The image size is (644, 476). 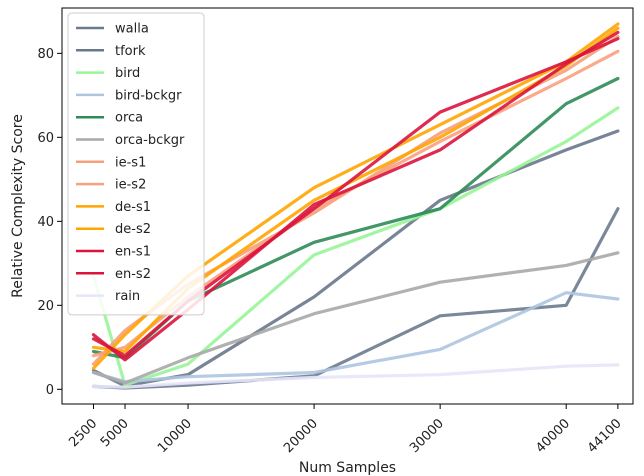 What do you see at coordinates (347, 468) in the screenshot?
I see `x-axis-title: Num Samples` at bounding box center [347, 468].